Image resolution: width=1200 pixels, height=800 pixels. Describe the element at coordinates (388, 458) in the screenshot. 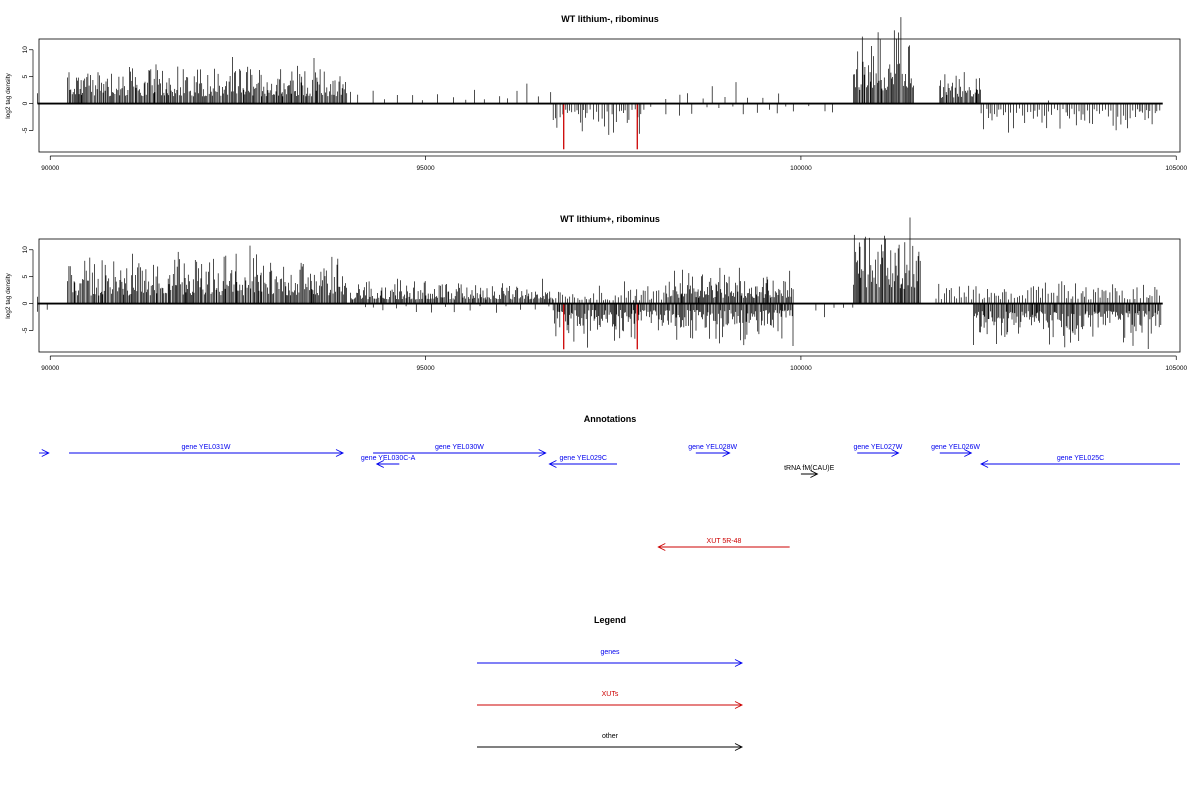

I see `annotation-label: gene YEL030C-A` at that location.